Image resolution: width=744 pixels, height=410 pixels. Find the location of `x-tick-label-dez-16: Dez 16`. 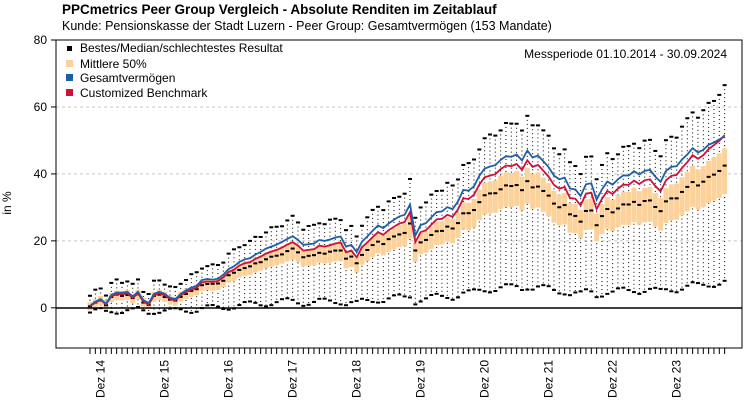

x-tick-label-dez-16: Dez 16 is located at coordinates (229, 379).